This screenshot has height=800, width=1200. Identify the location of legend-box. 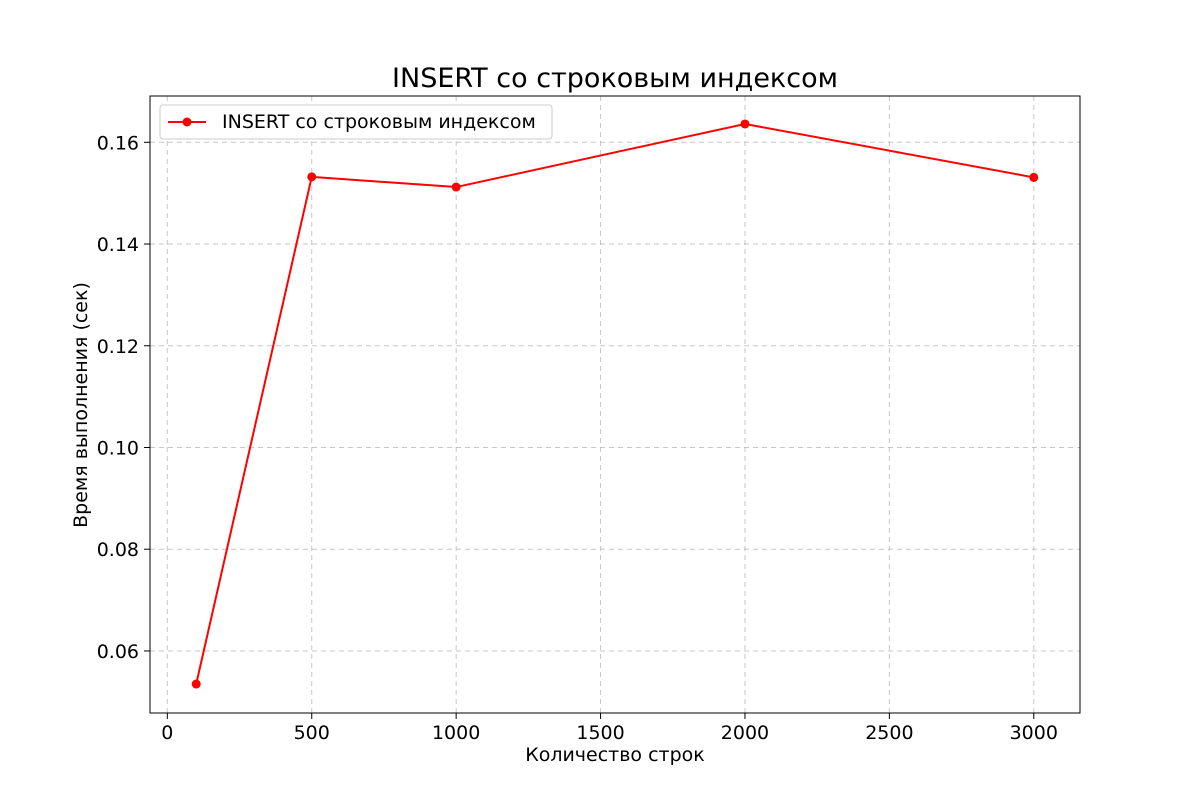
(356, 122).